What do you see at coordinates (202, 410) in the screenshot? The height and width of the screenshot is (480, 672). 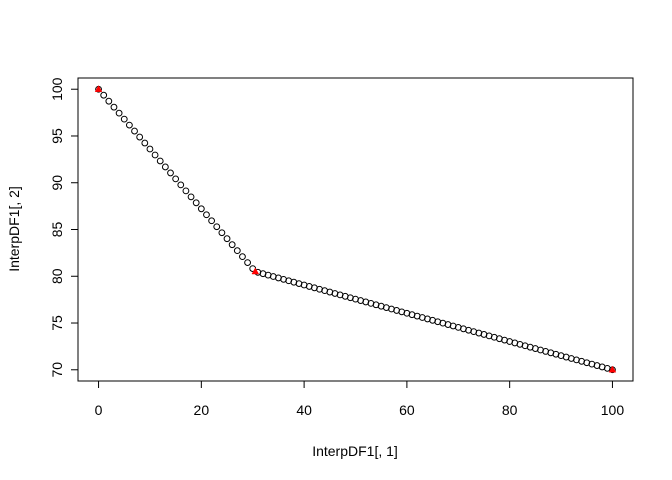 I see `x-tick-label: 20` at bounding box center [202, 410].